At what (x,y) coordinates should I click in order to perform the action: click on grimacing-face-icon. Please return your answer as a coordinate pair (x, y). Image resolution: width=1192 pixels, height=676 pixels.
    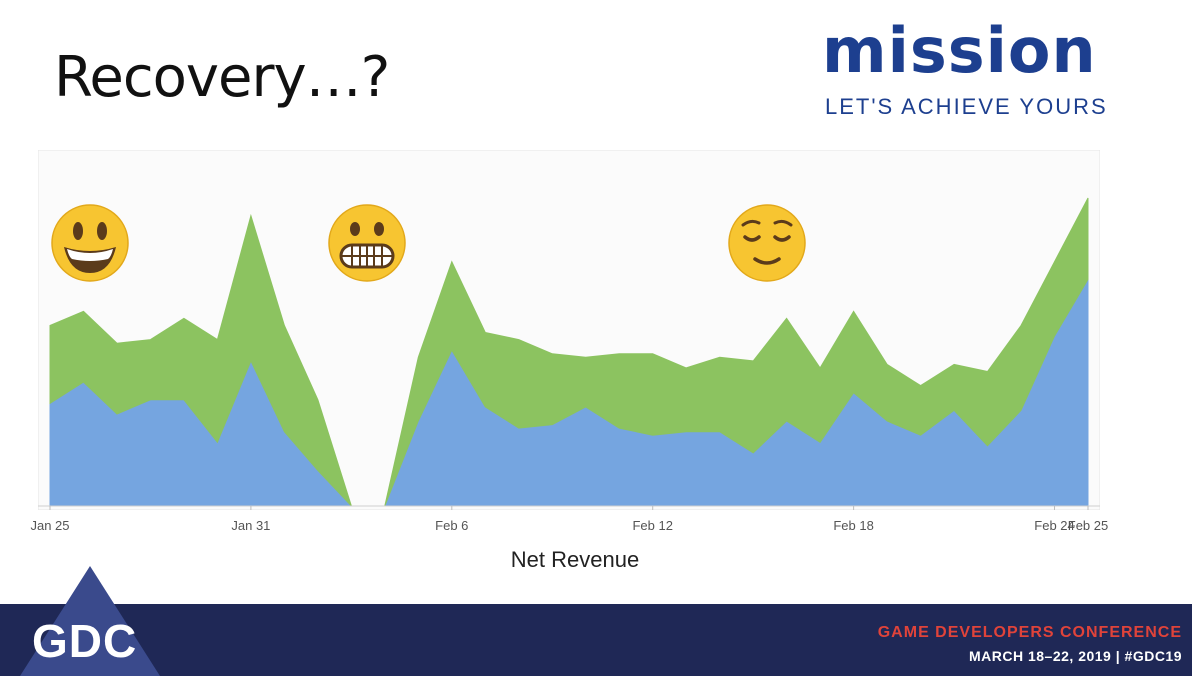
    Looking at the image, I should click on (367, 243).